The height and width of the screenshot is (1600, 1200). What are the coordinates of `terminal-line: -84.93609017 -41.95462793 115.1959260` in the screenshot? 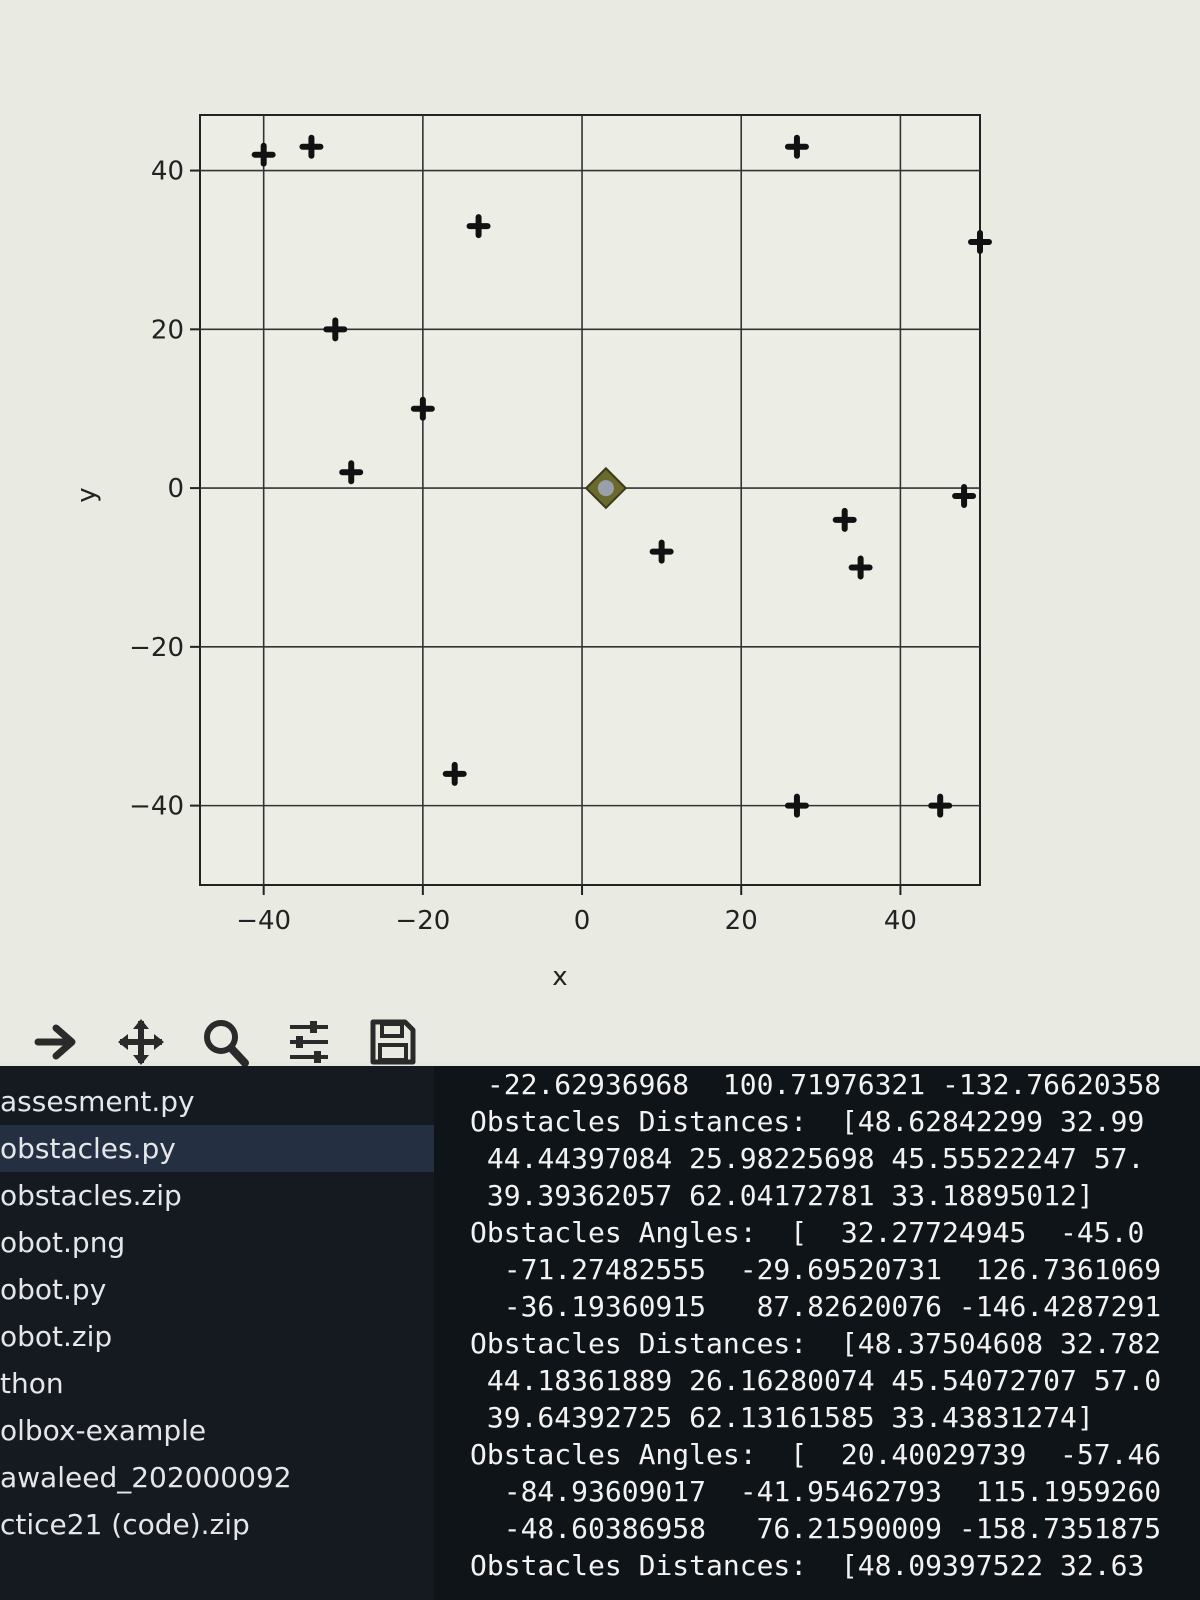 It's located at (816, 1491).